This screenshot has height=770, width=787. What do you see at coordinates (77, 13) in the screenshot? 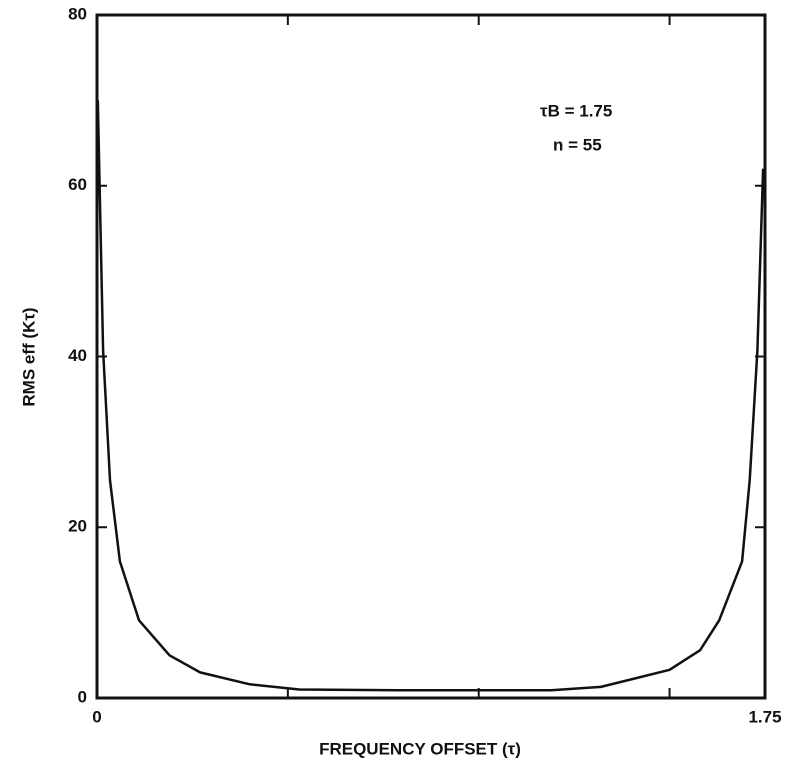
I see `y-tick-label: 80` at bounding box center [77, 13].